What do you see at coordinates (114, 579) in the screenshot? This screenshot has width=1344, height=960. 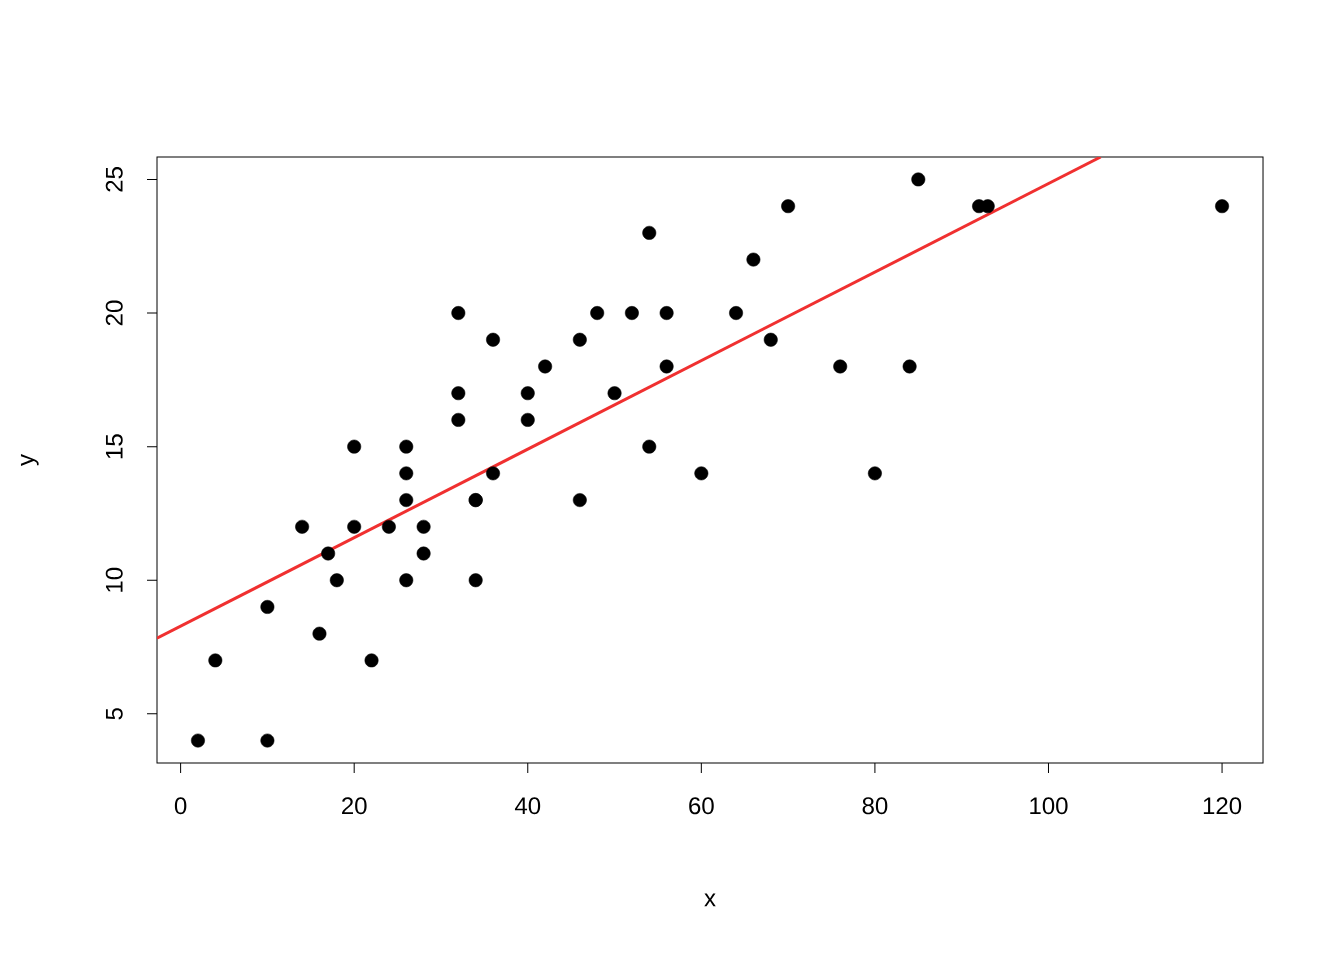 I see `y-tick-label: 10` at bounding box center [114, 579].